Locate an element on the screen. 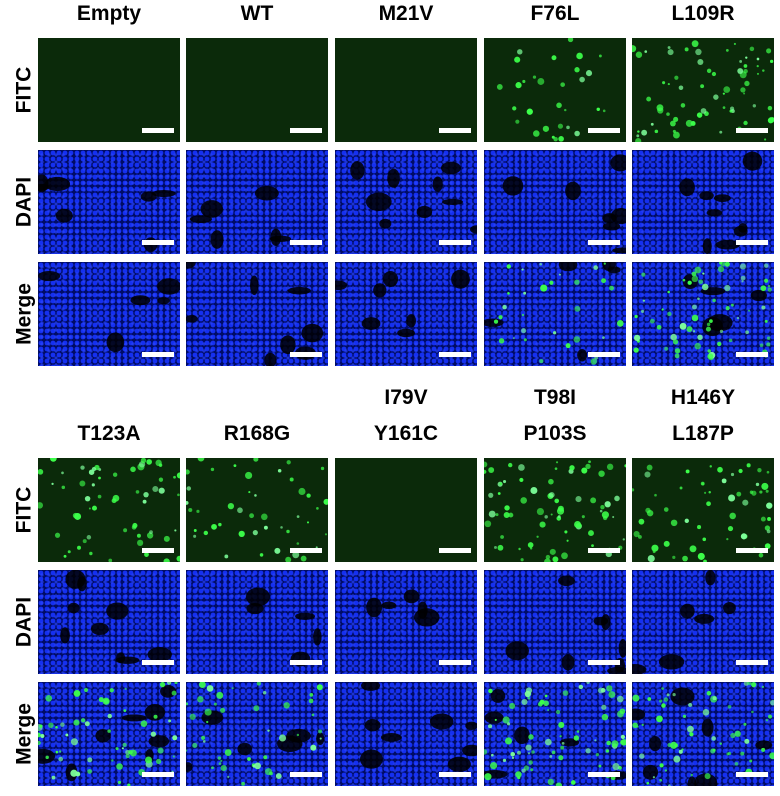 The image size is (780, 796). column-label: L187P is located at coordinates (703, 433).